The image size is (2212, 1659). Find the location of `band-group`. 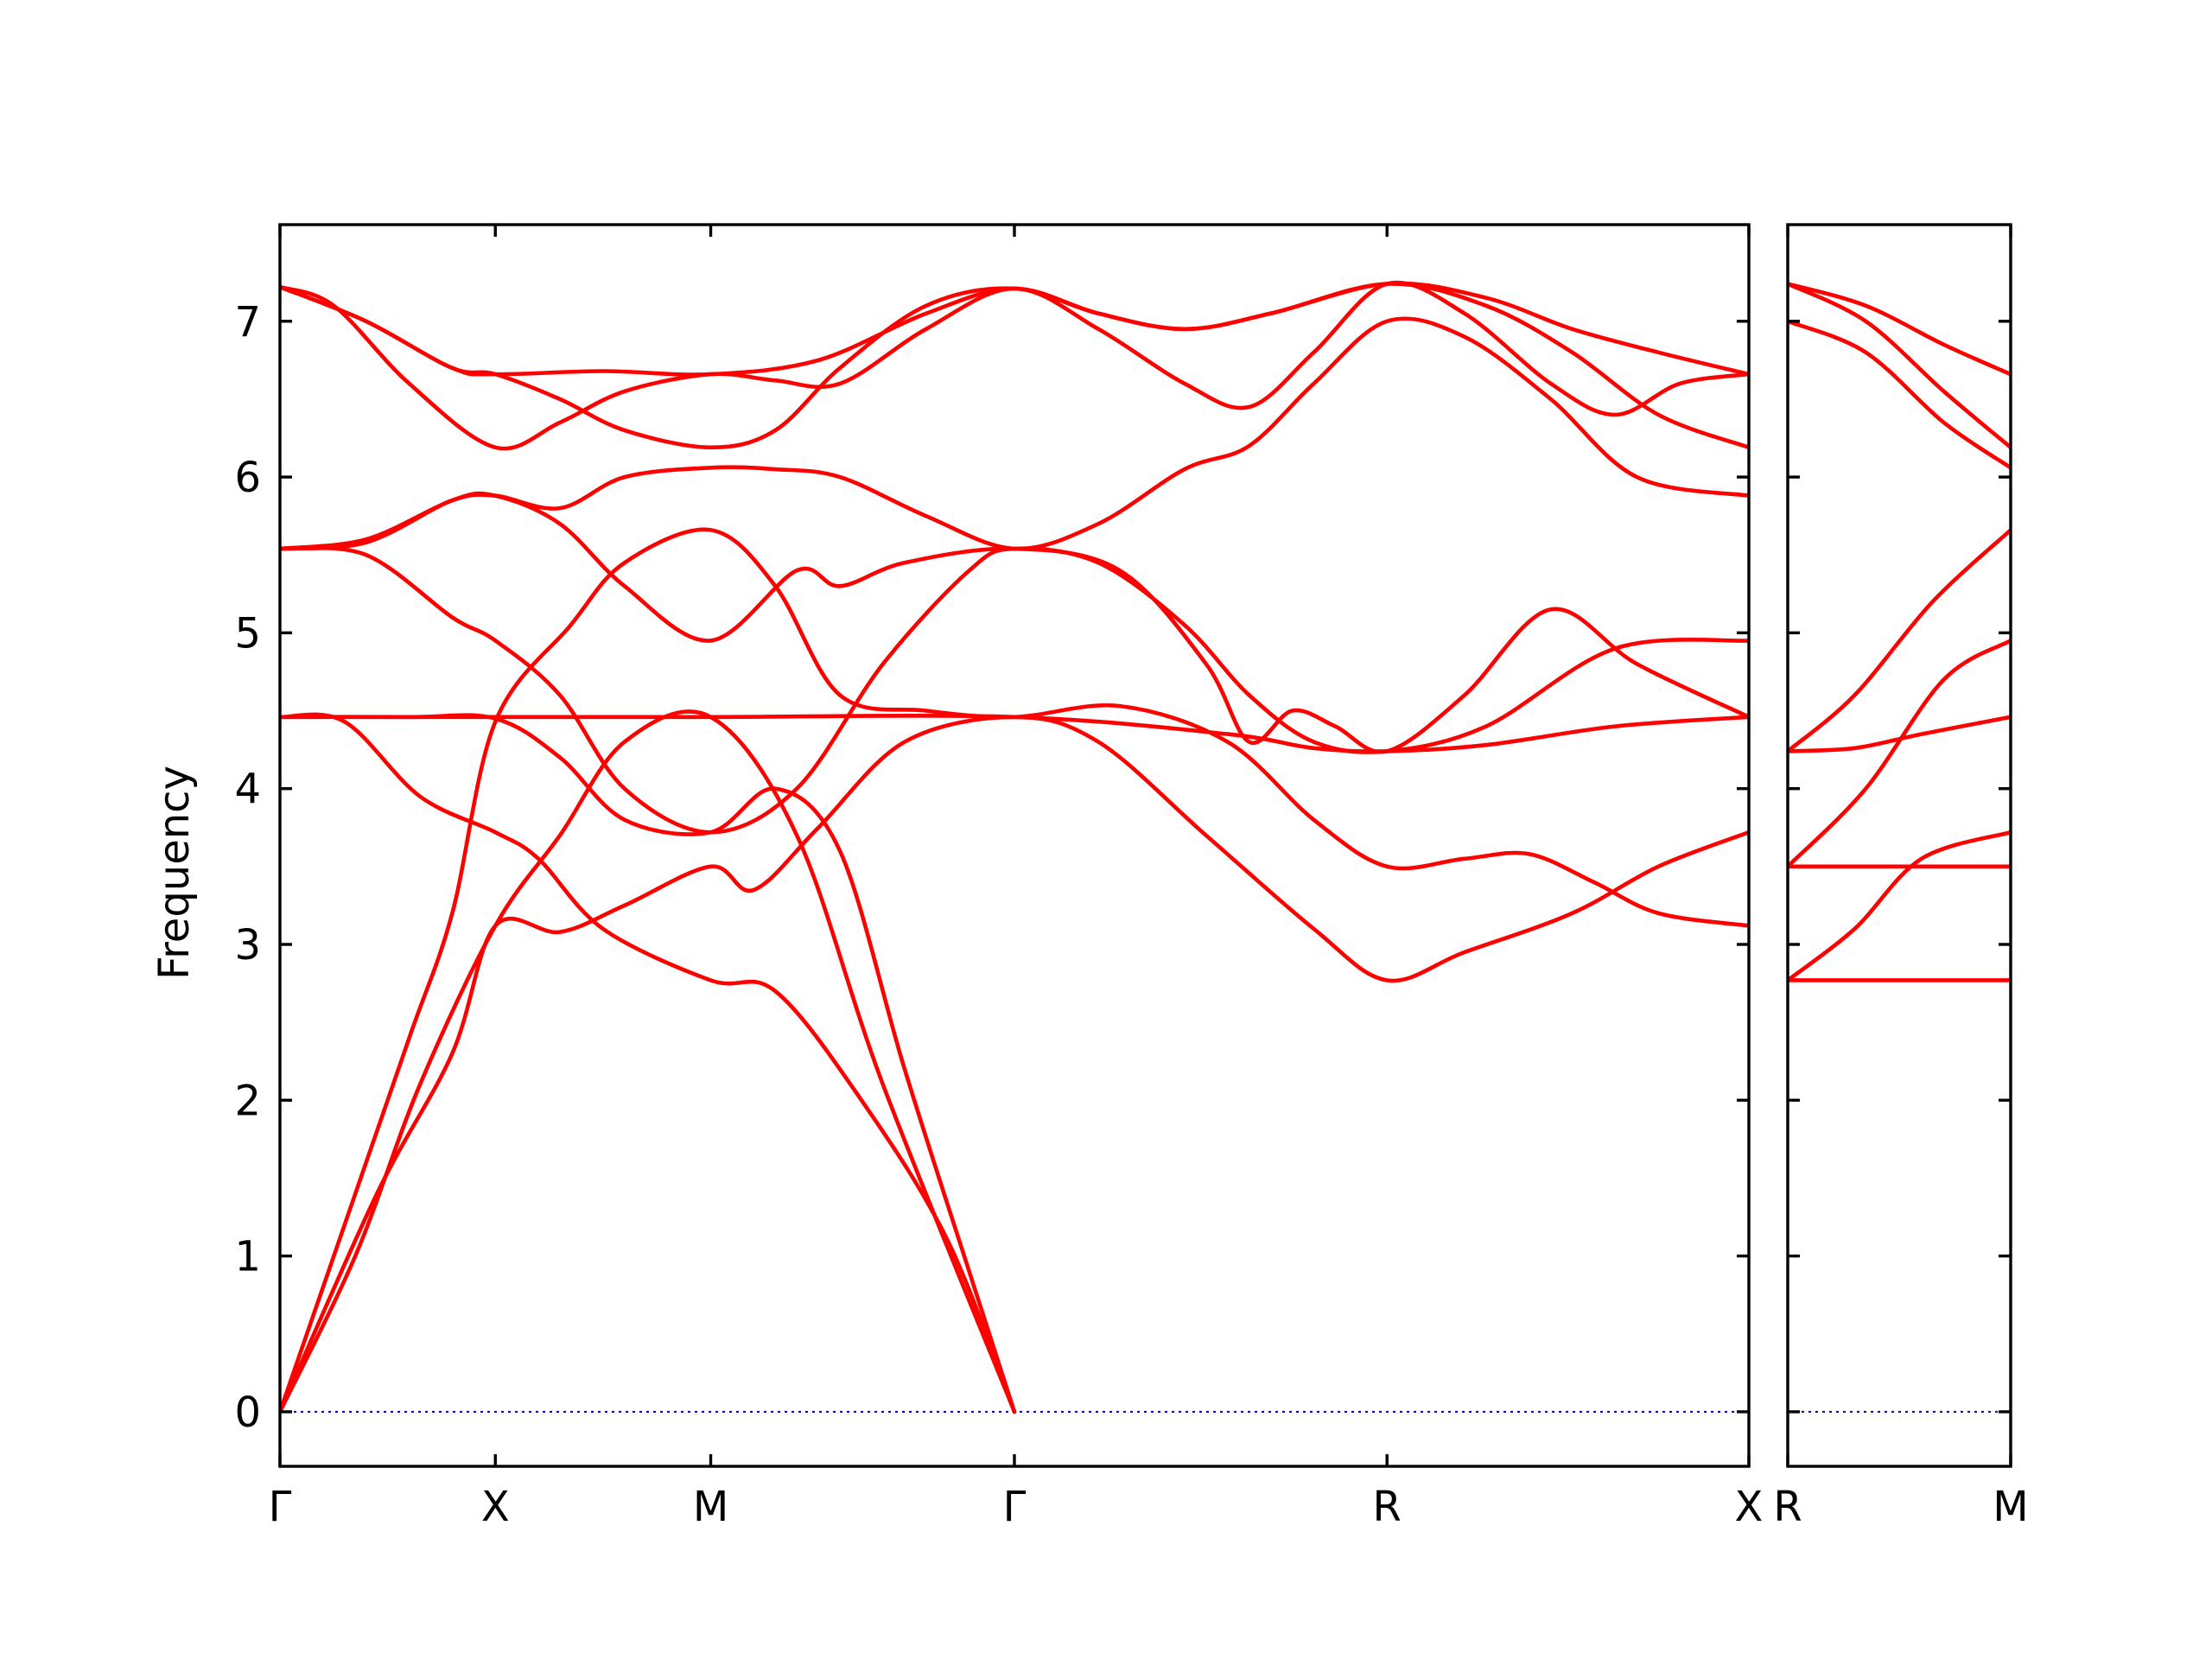

band-group is located at coordinates (1900, 632).